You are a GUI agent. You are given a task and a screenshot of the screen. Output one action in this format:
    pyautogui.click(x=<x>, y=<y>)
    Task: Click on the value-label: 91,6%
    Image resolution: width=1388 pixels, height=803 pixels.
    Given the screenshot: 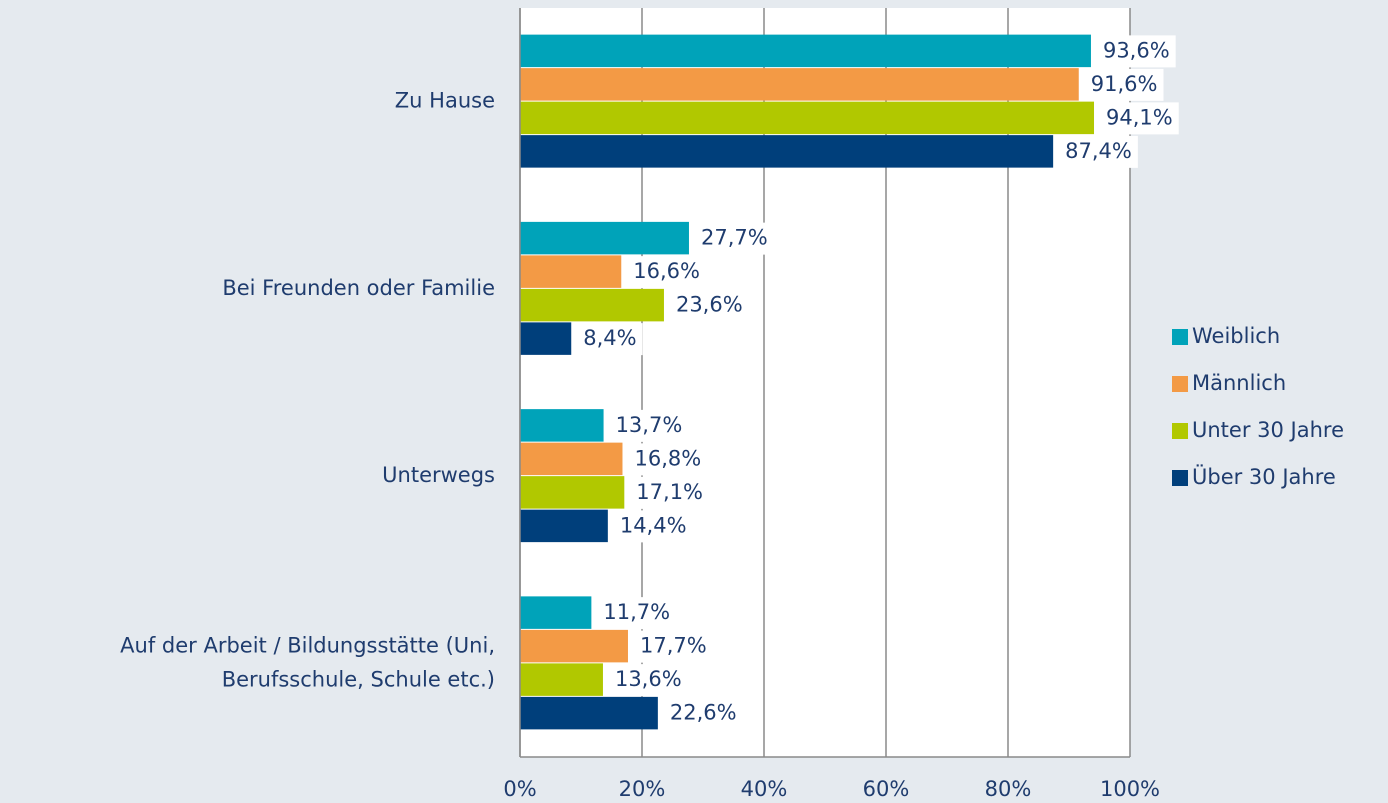 What is the action you would take?
    pyautogui.click(x=1124, y=84)
    